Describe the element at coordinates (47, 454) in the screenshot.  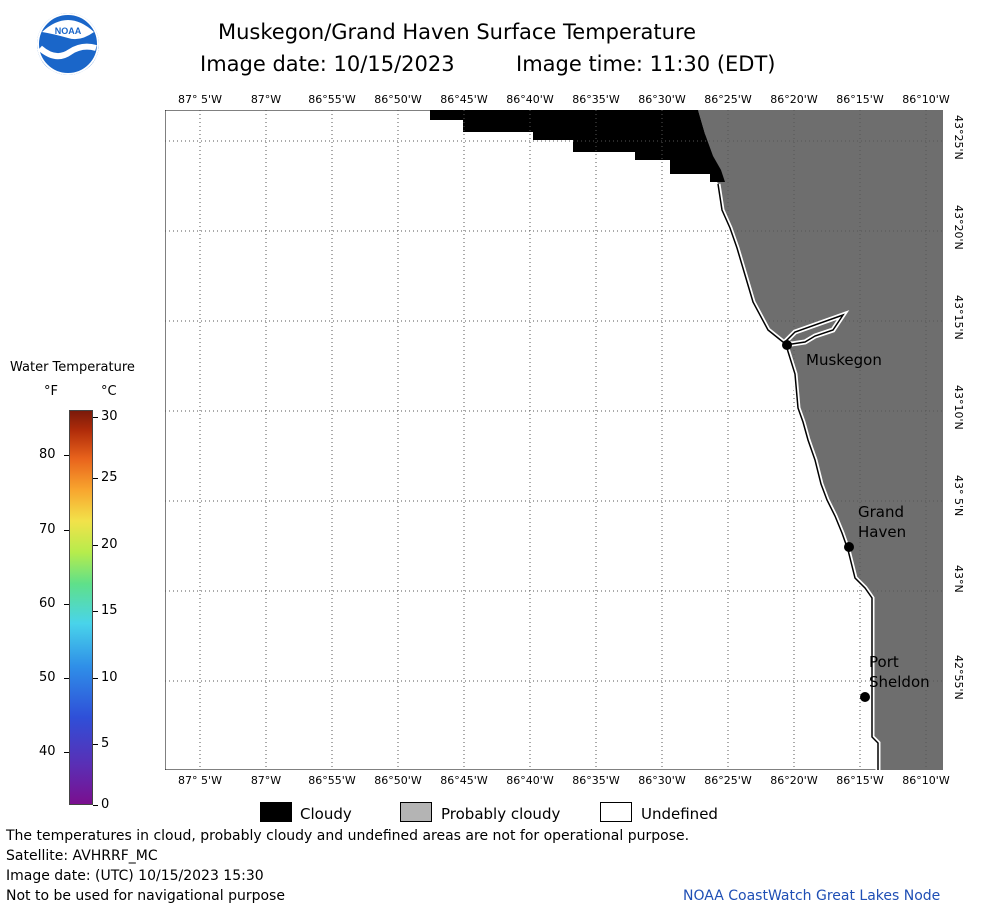
I see `colorbar-f-tick: 80` at that location.